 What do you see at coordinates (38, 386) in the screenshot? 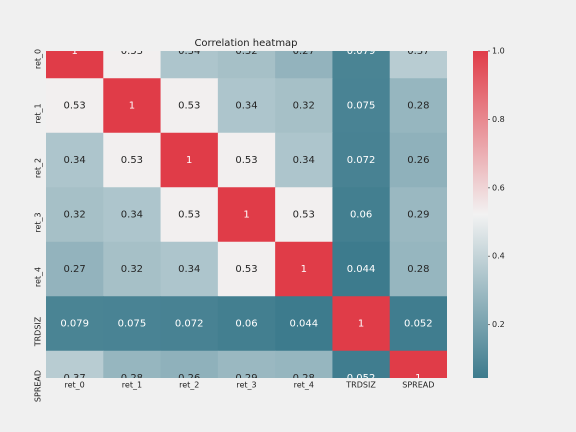
I see `y-tick-label: SPREAD` at bounding box center [38, 386].